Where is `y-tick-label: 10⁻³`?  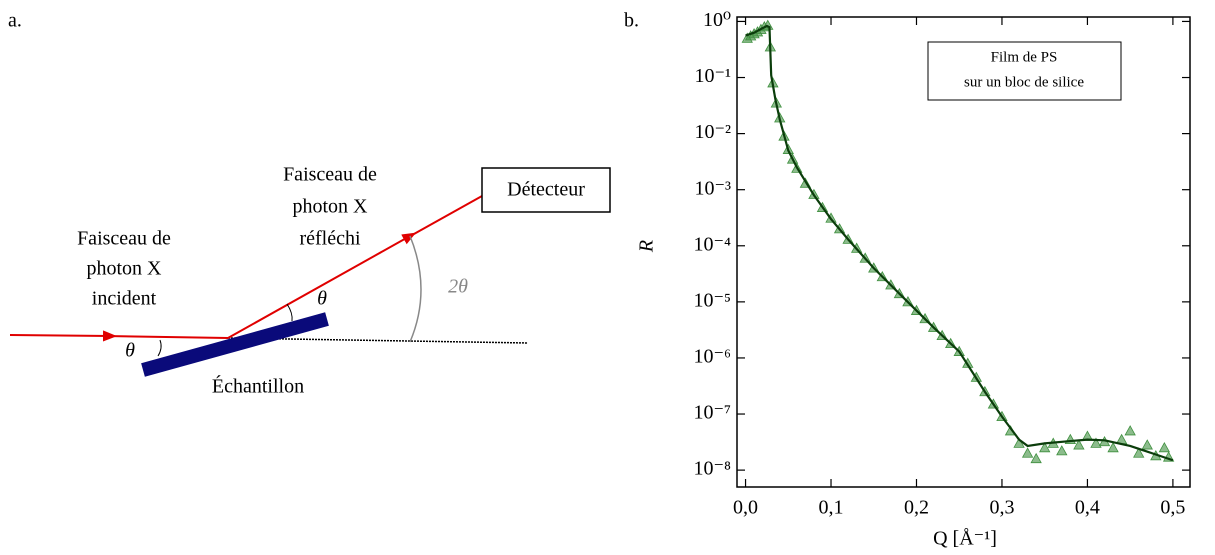
y-tick-label: 10⁻³ is located at coordinates (712, 188).